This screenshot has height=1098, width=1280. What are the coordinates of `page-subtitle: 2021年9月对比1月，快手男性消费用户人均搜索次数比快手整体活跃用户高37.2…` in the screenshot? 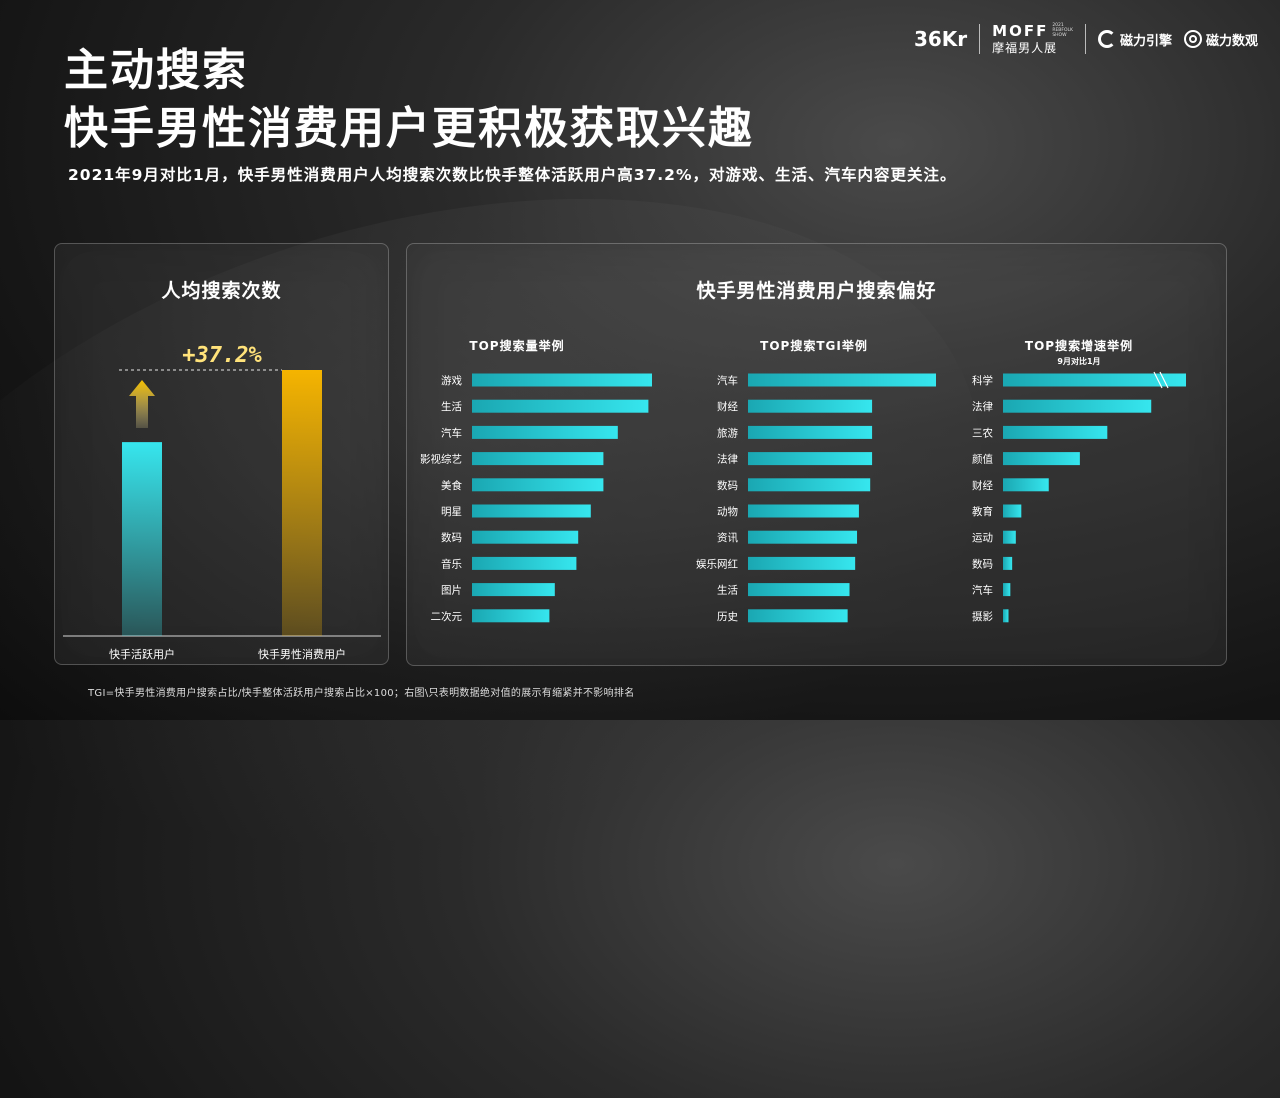 It's located at (512, 175).